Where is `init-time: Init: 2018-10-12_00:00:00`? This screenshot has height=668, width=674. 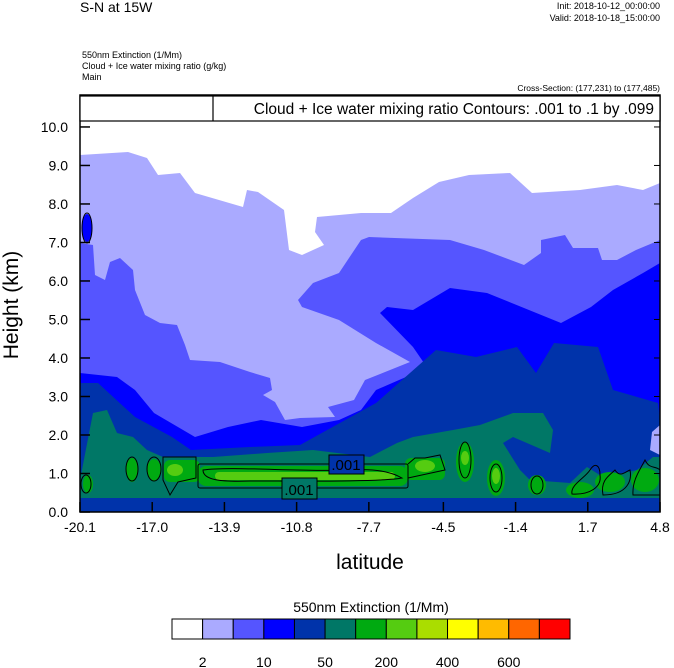
init-time: Init: 2018-10-12_00:00:00 is located at coordinates (608, 6).